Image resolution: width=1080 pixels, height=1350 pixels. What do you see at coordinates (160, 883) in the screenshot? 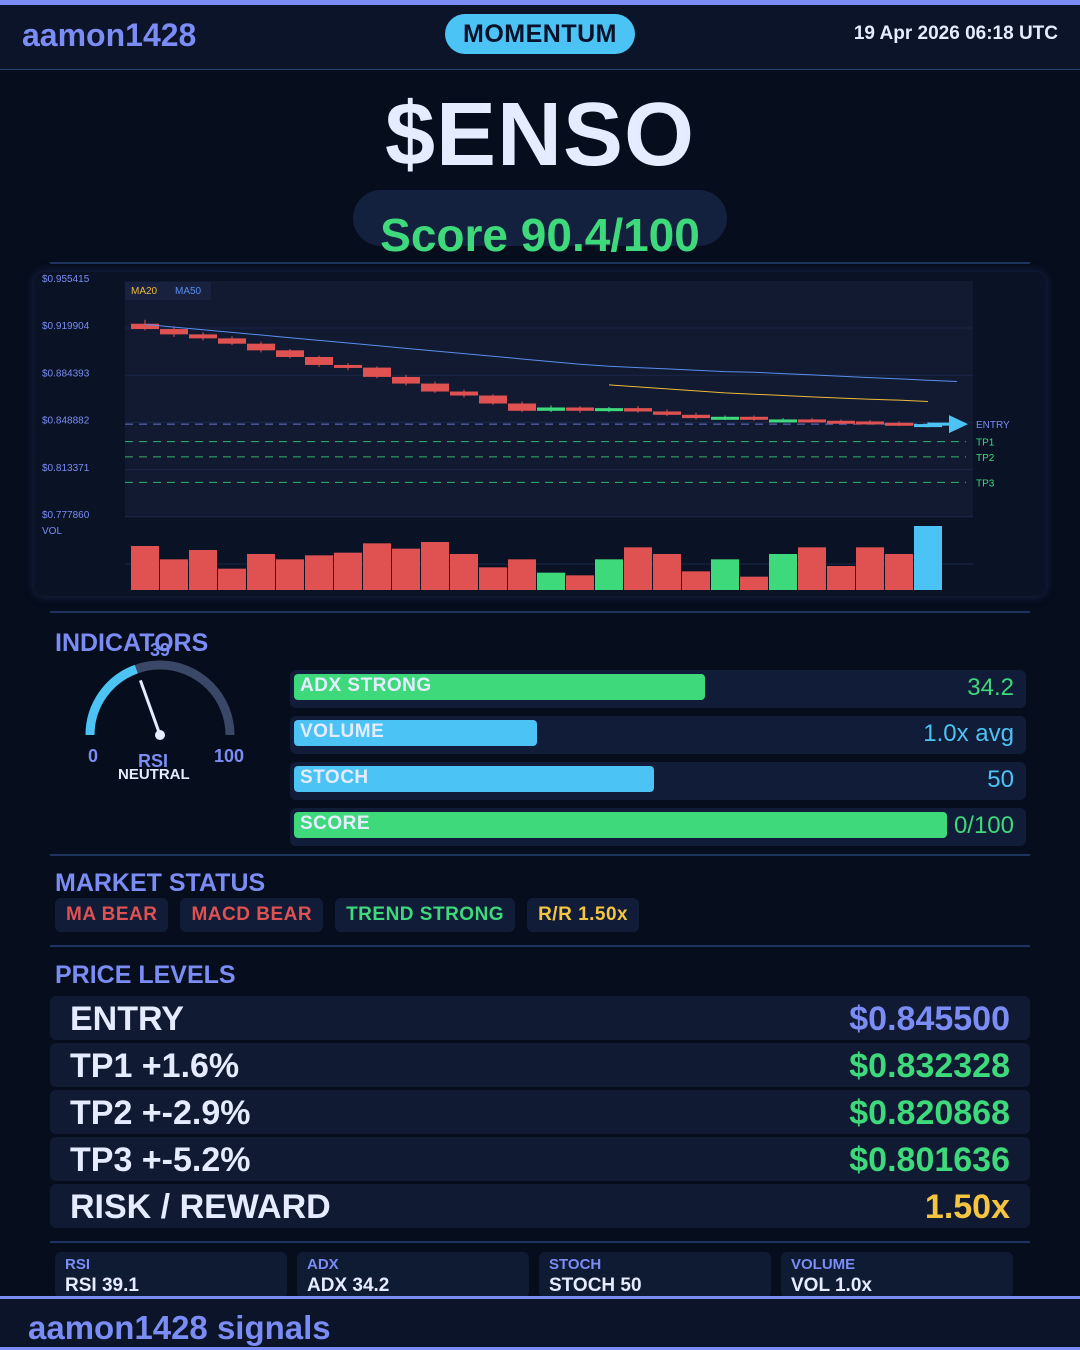
I see `market-status-title: MARKET STATUS` at bounding box center [160, 883].